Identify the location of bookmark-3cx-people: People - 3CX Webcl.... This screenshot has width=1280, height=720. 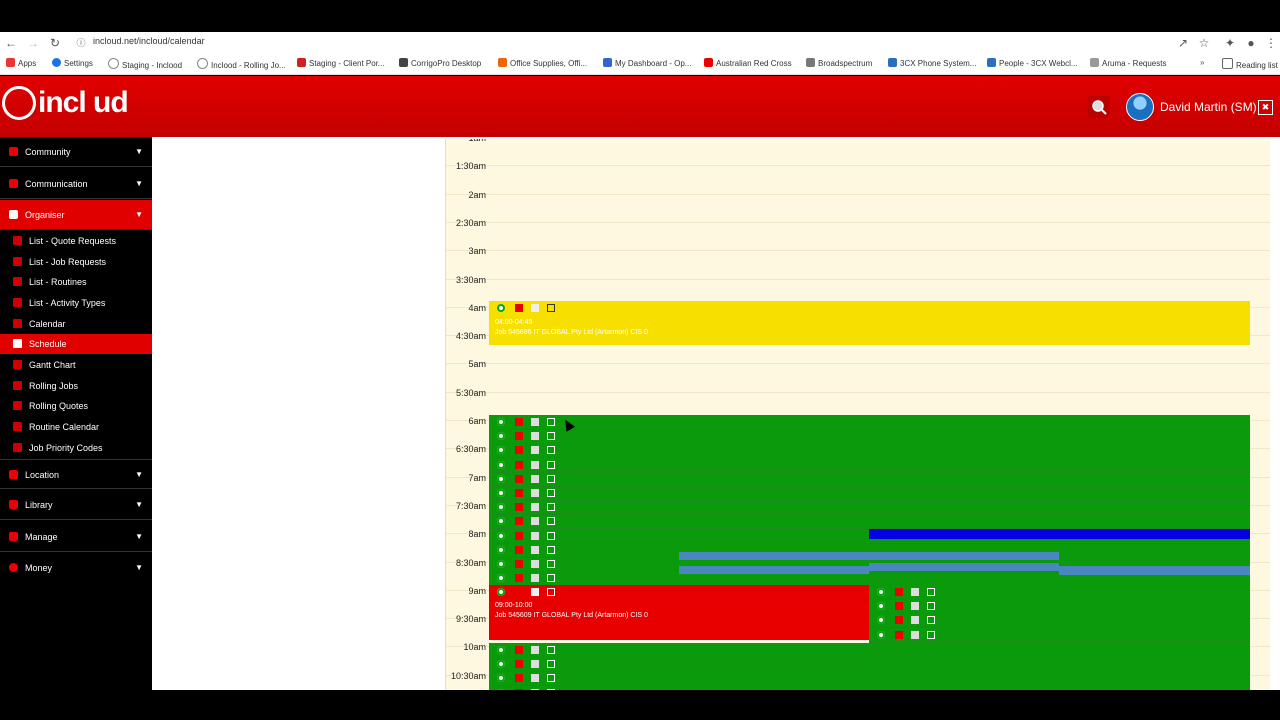
(1032, 63).